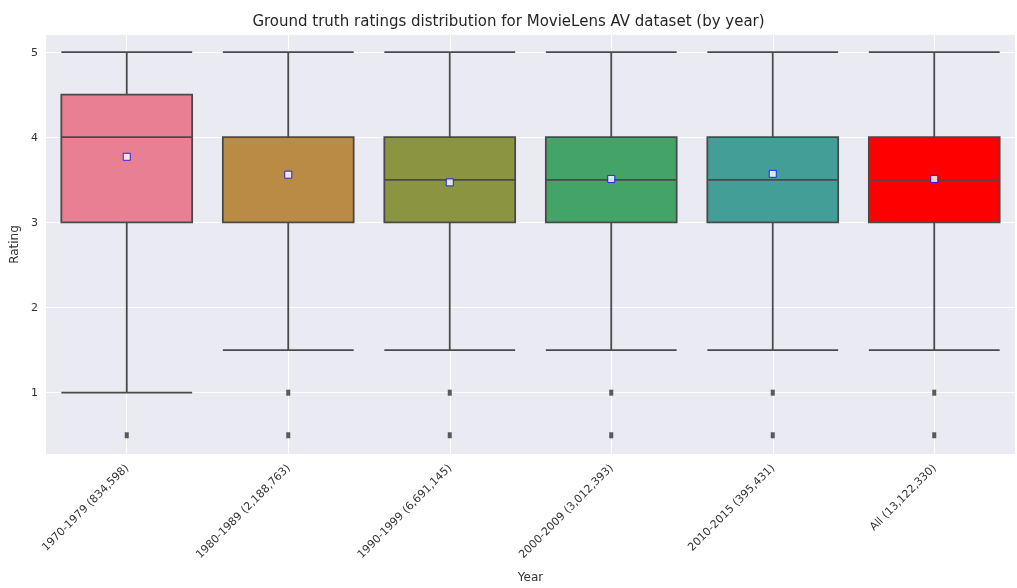 Image resolution: width=1017 pixels, height=588 pixels. I want to click on y-tick-label: 5, so click(34, 52).